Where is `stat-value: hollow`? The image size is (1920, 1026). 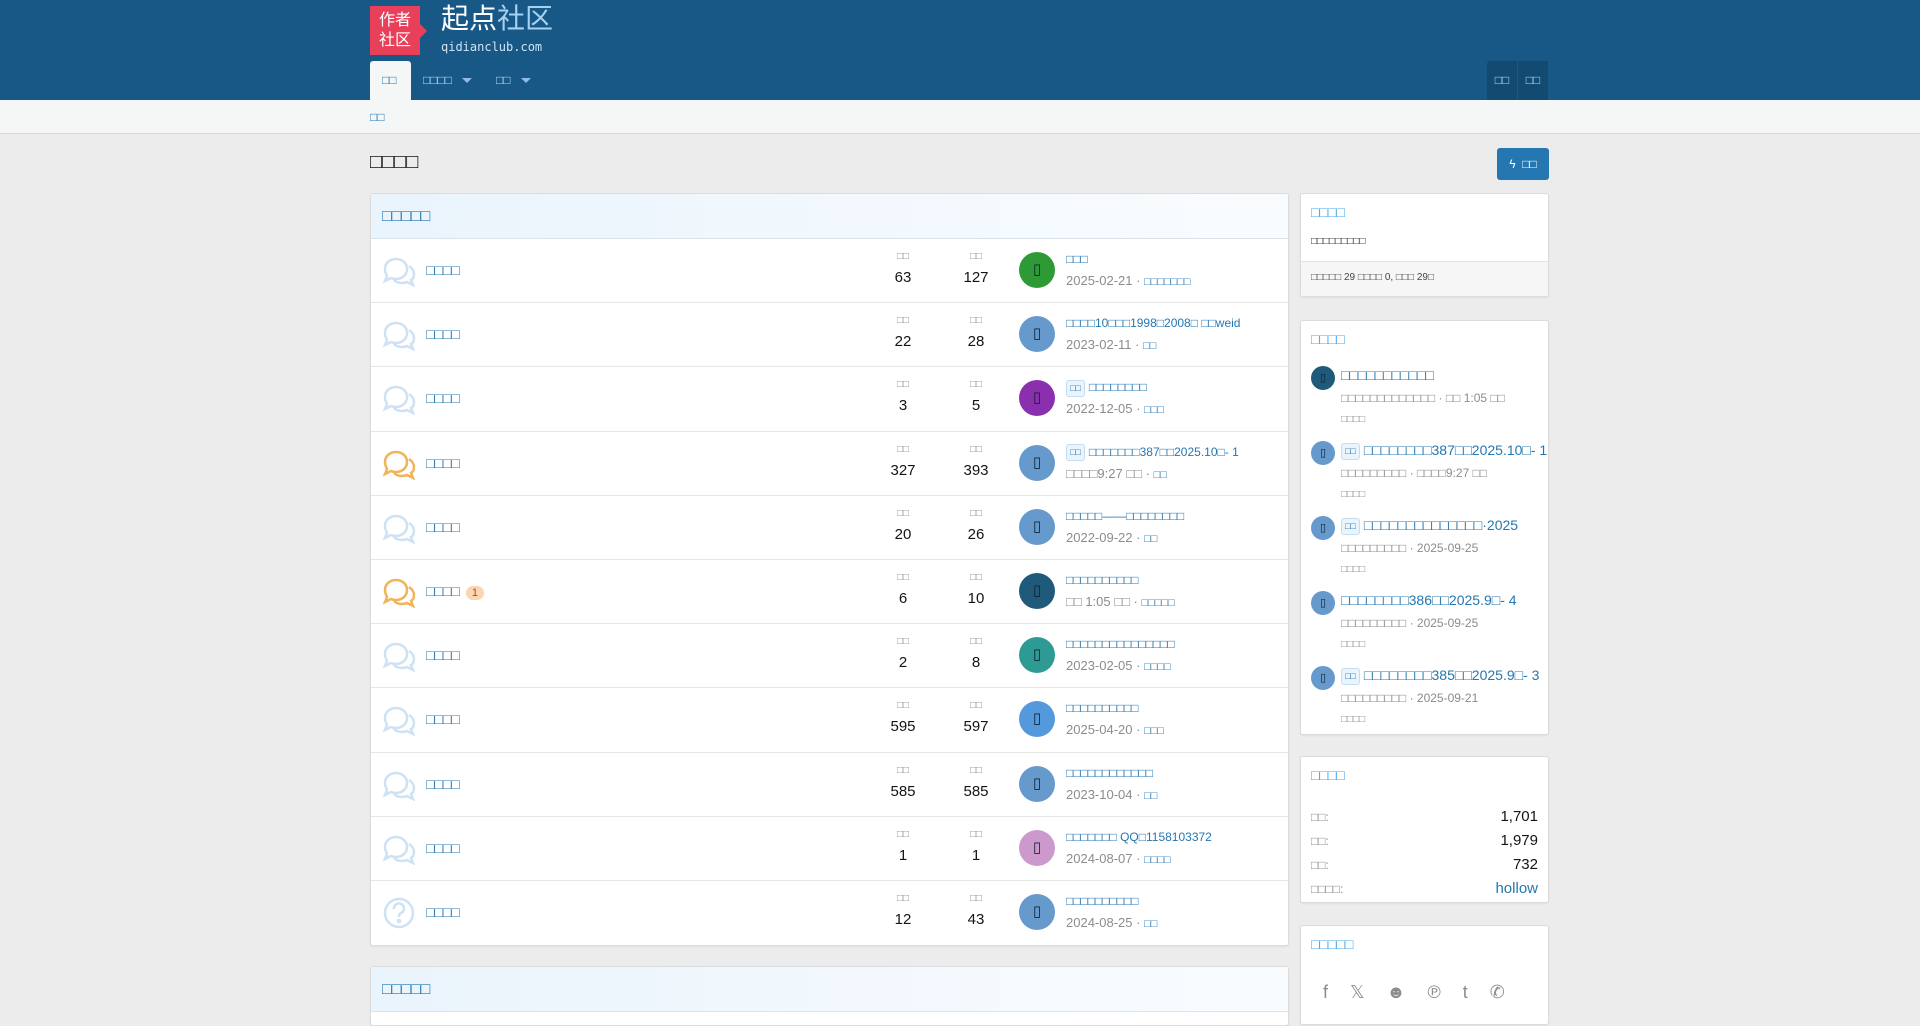 stat-value: hollow is located at coordinates (1516, 888).